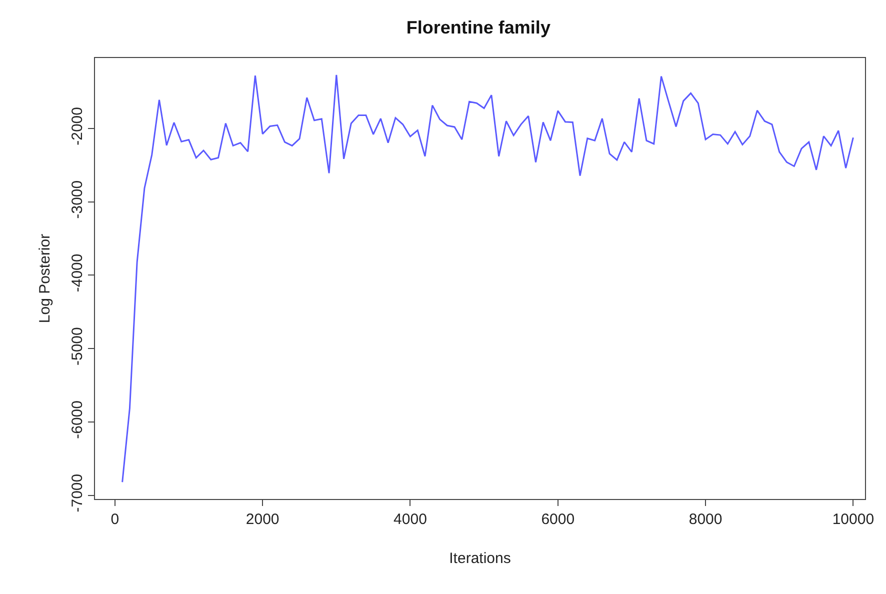  What do you see at coordinates (115, 519) in the screenshot?
I see `x-tick-label: 0` at bounding box center [115, 519].